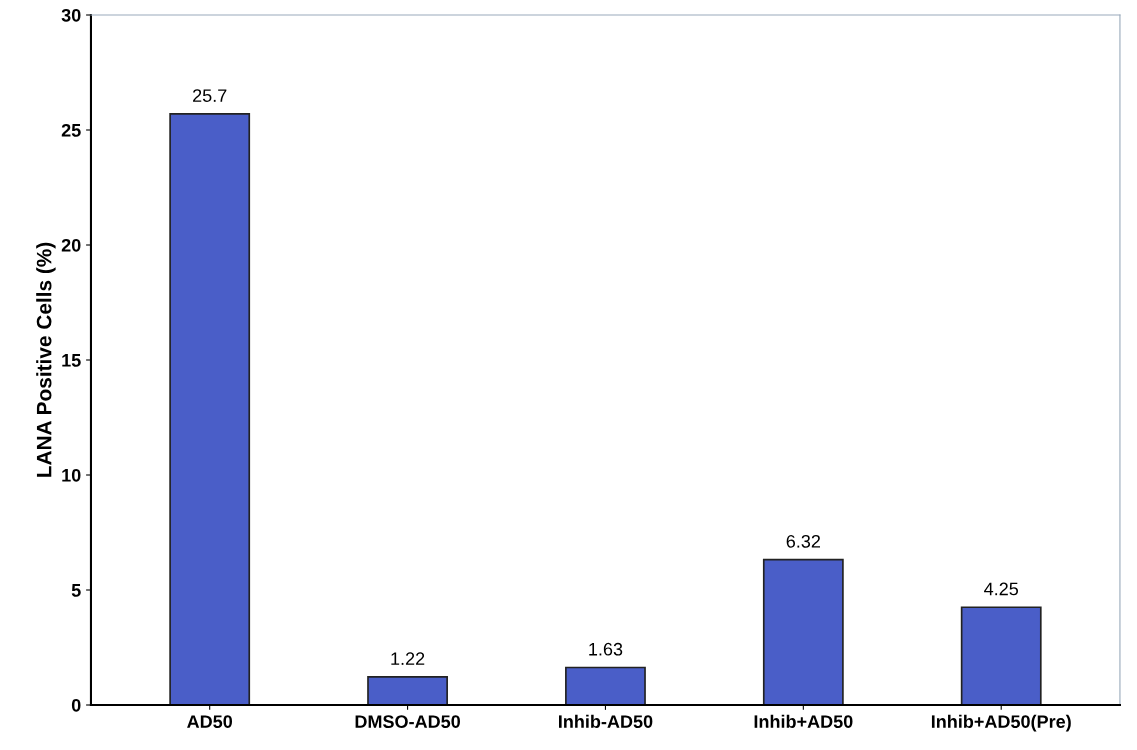 The height and width of the screenshot is (750, 1137). Describe the element at coordinates (1001, 723) in the screenshot. I see `x-tick-label: Inhib+AD50(Pre)` at that location.